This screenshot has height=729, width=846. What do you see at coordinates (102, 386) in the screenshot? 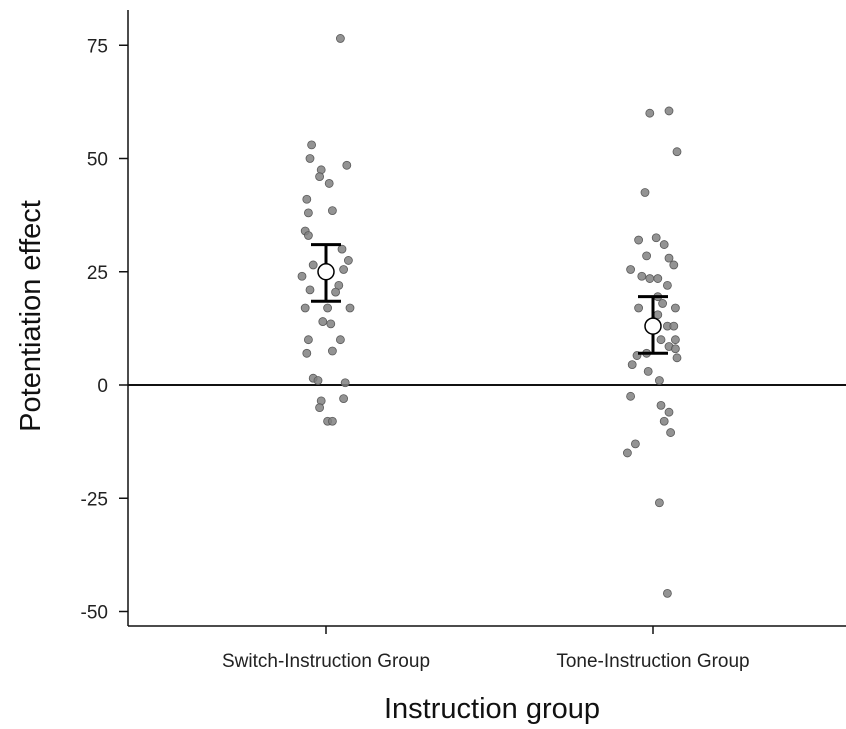
I see `y-tick-label: 0` at bounding box center [102, 386].